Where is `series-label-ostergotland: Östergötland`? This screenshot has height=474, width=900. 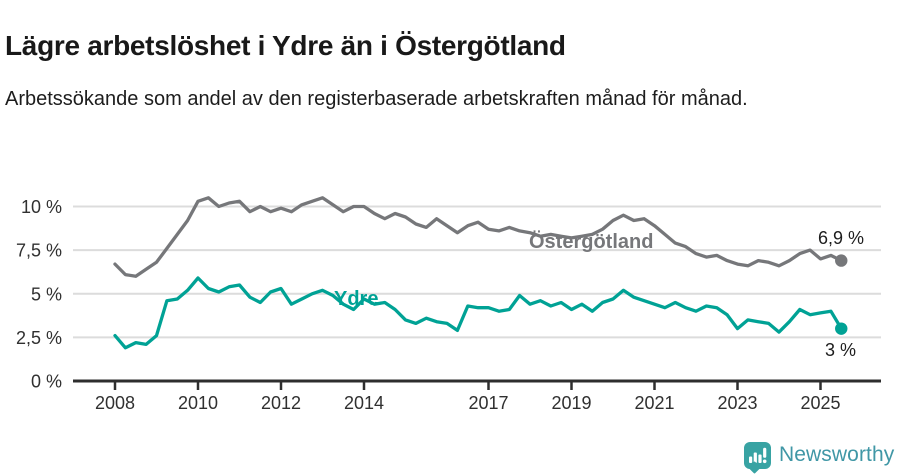
series-label-ostergotland: Östergötland is located at coordinates (591, 242).